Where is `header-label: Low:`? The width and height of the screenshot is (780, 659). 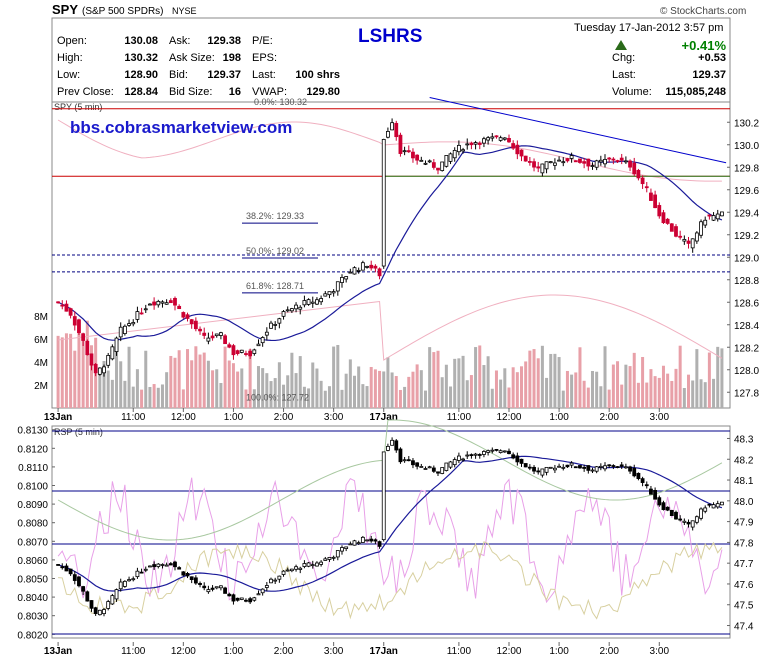 header-label: Low: is located at coordinates (68, 75).